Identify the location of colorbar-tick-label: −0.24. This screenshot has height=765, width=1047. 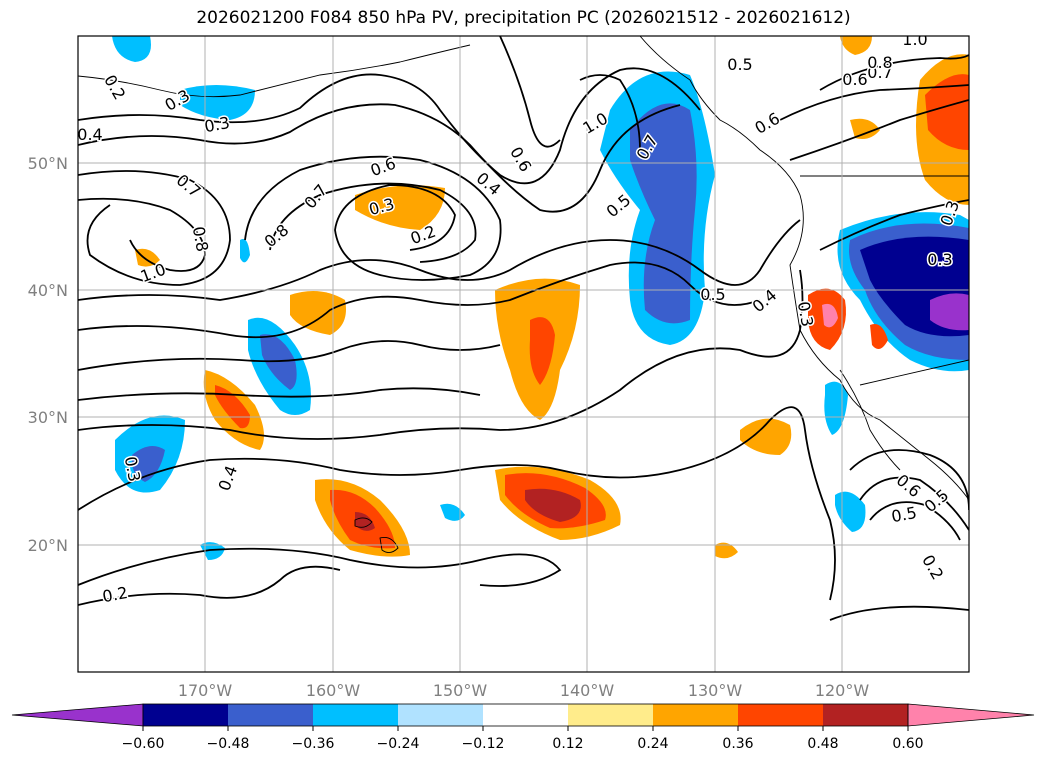
(398, 744).